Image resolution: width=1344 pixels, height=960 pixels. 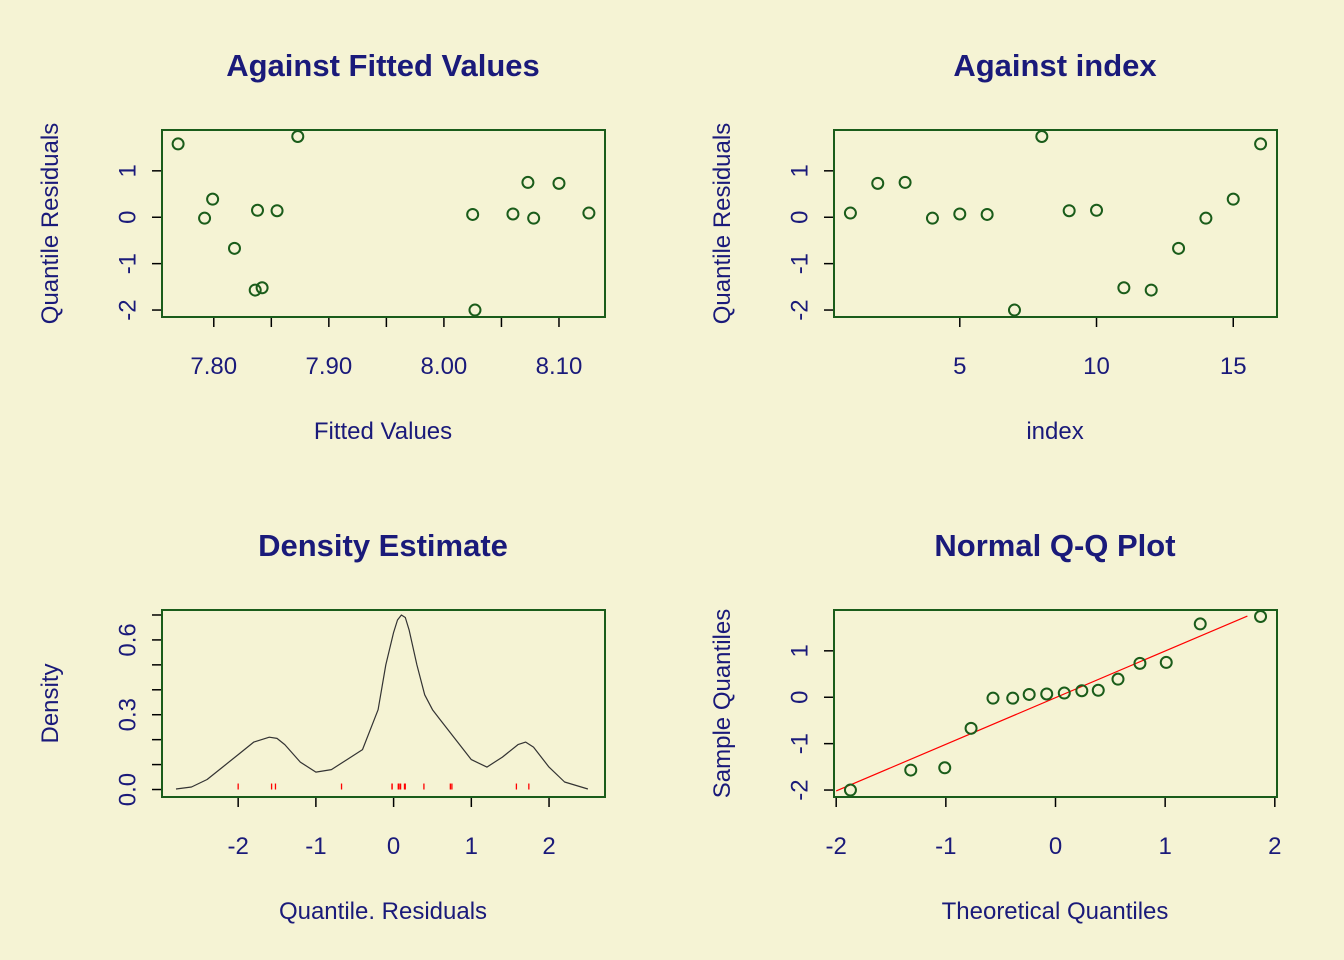 I want to click on x-axis-label: Theoretical Quantiles, so click(x=1055, y=911).